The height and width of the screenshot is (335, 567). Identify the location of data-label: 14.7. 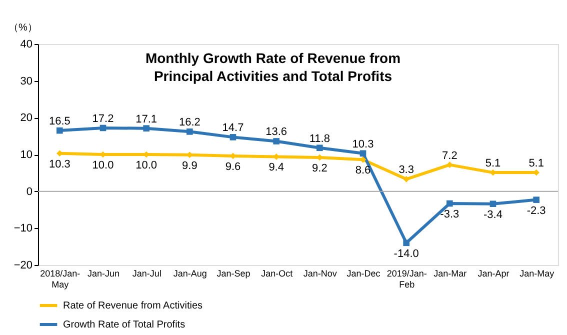
(233, 128).